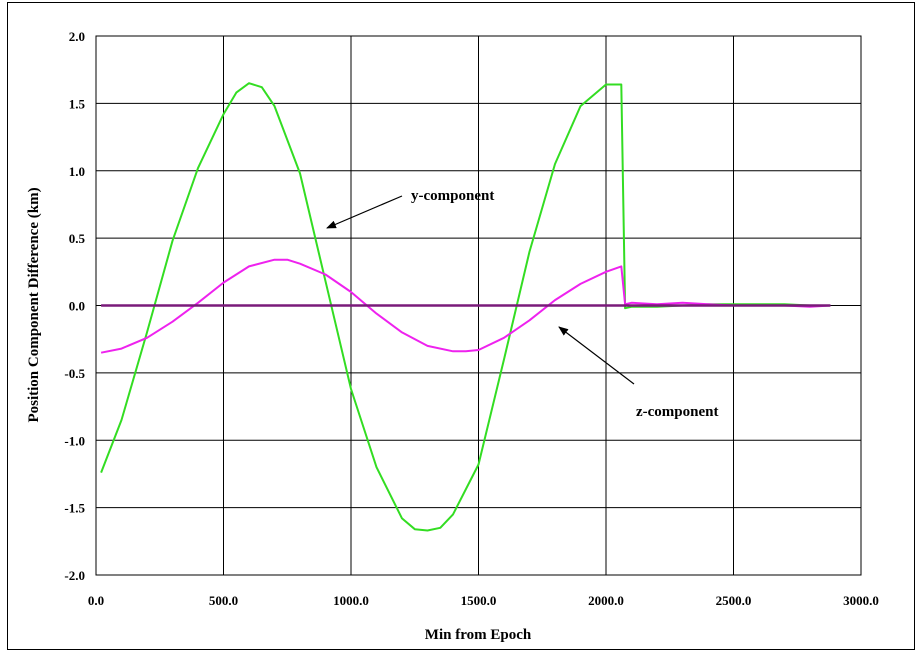 The image size is (922, 652). What do you see at coordinates (77, 171) in the screenshot?
I see `y-tick-label: 1.0` at bounding box center [77, 171].